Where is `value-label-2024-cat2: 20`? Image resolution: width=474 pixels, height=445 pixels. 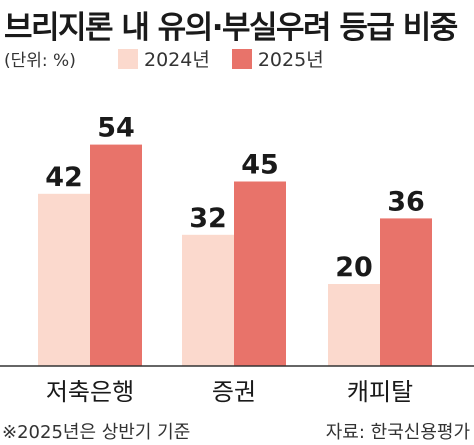 value-label-2024-cat2: 20 is located at coordinates (354, 267).